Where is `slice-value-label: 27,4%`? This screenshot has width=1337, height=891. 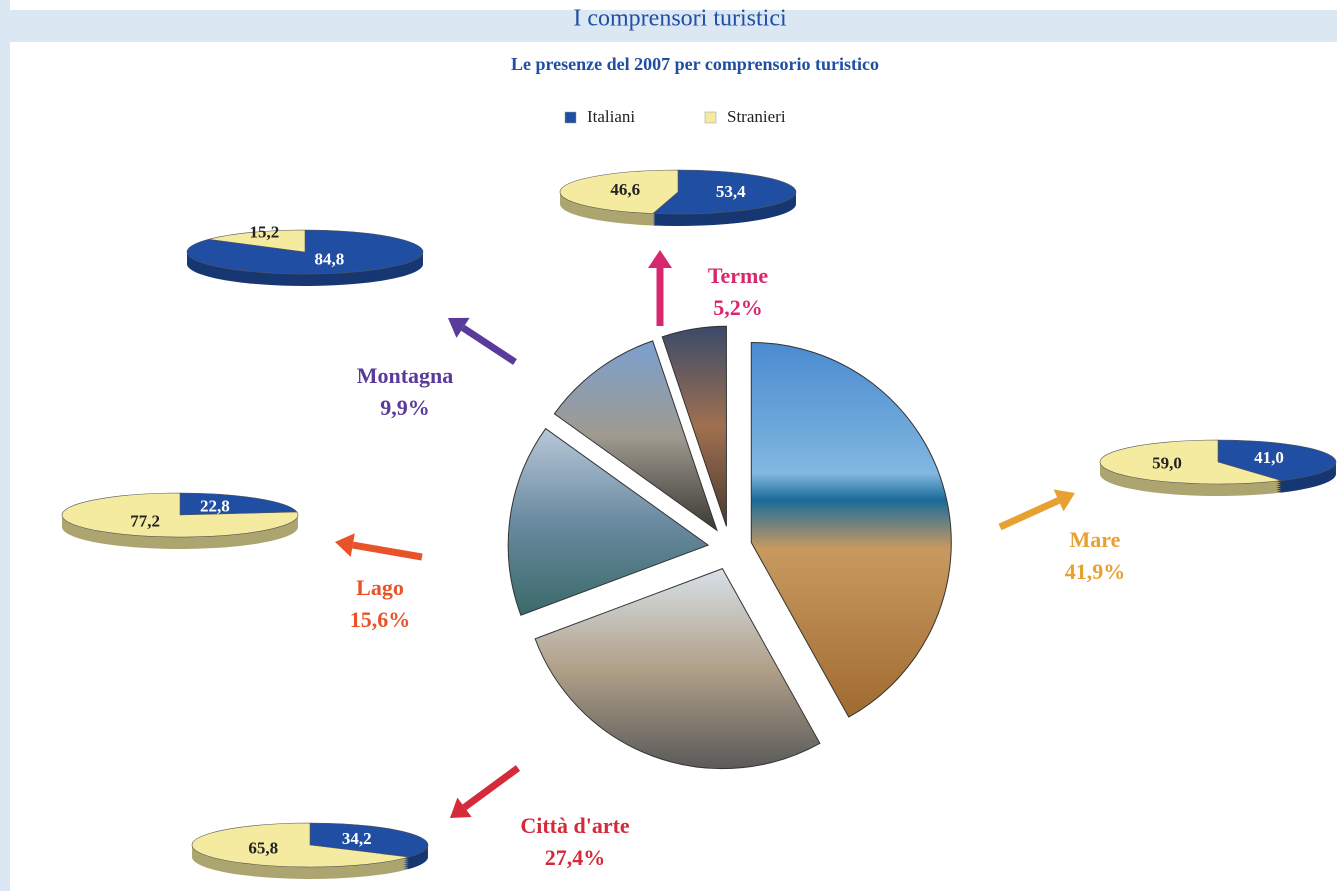 slice-value-label: 27,4% is located at coordinates (575, 857).